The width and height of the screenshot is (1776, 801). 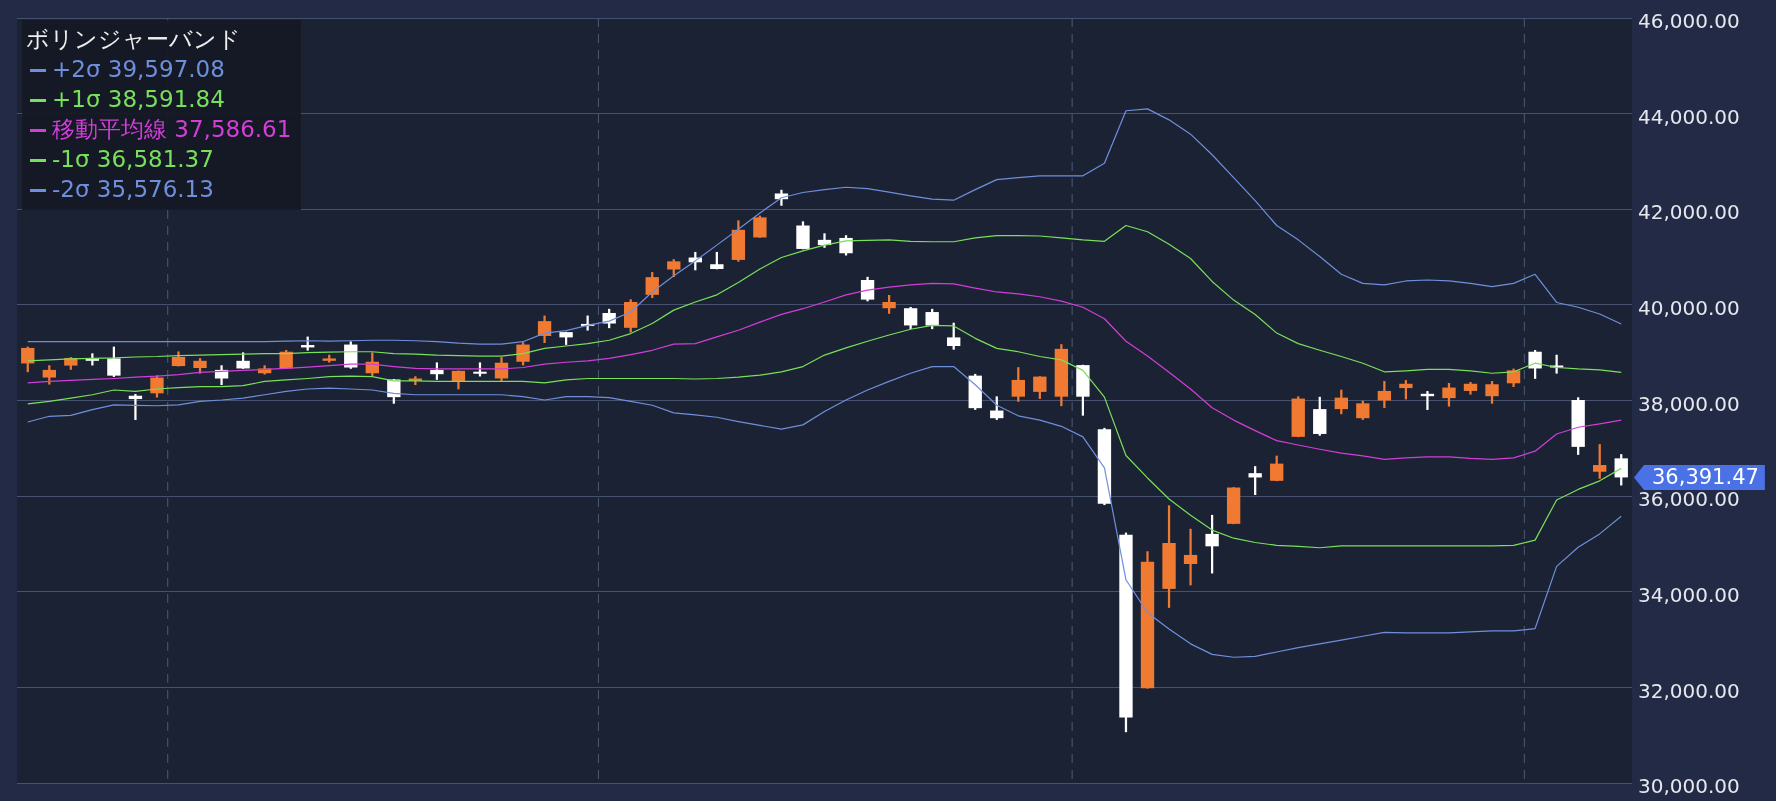 What do you see at coordinates (1689, 690) in the screenshot?
I see `y-tick-label: 32,000.00` at bounding box center [1689, 690].